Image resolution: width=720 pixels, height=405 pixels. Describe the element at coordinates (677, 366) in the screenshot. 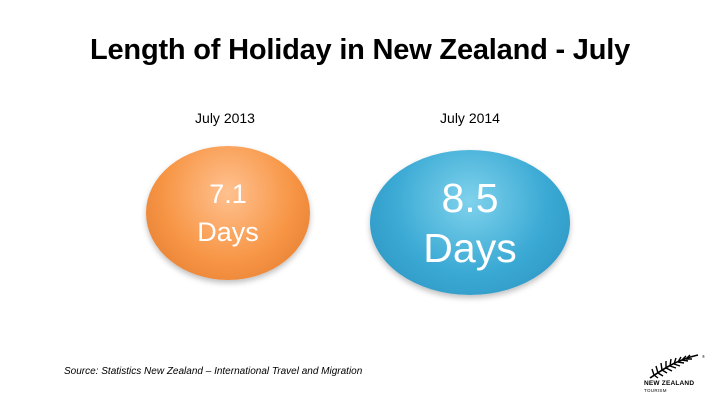

I see `silver-fern-icon: ®` at that location.